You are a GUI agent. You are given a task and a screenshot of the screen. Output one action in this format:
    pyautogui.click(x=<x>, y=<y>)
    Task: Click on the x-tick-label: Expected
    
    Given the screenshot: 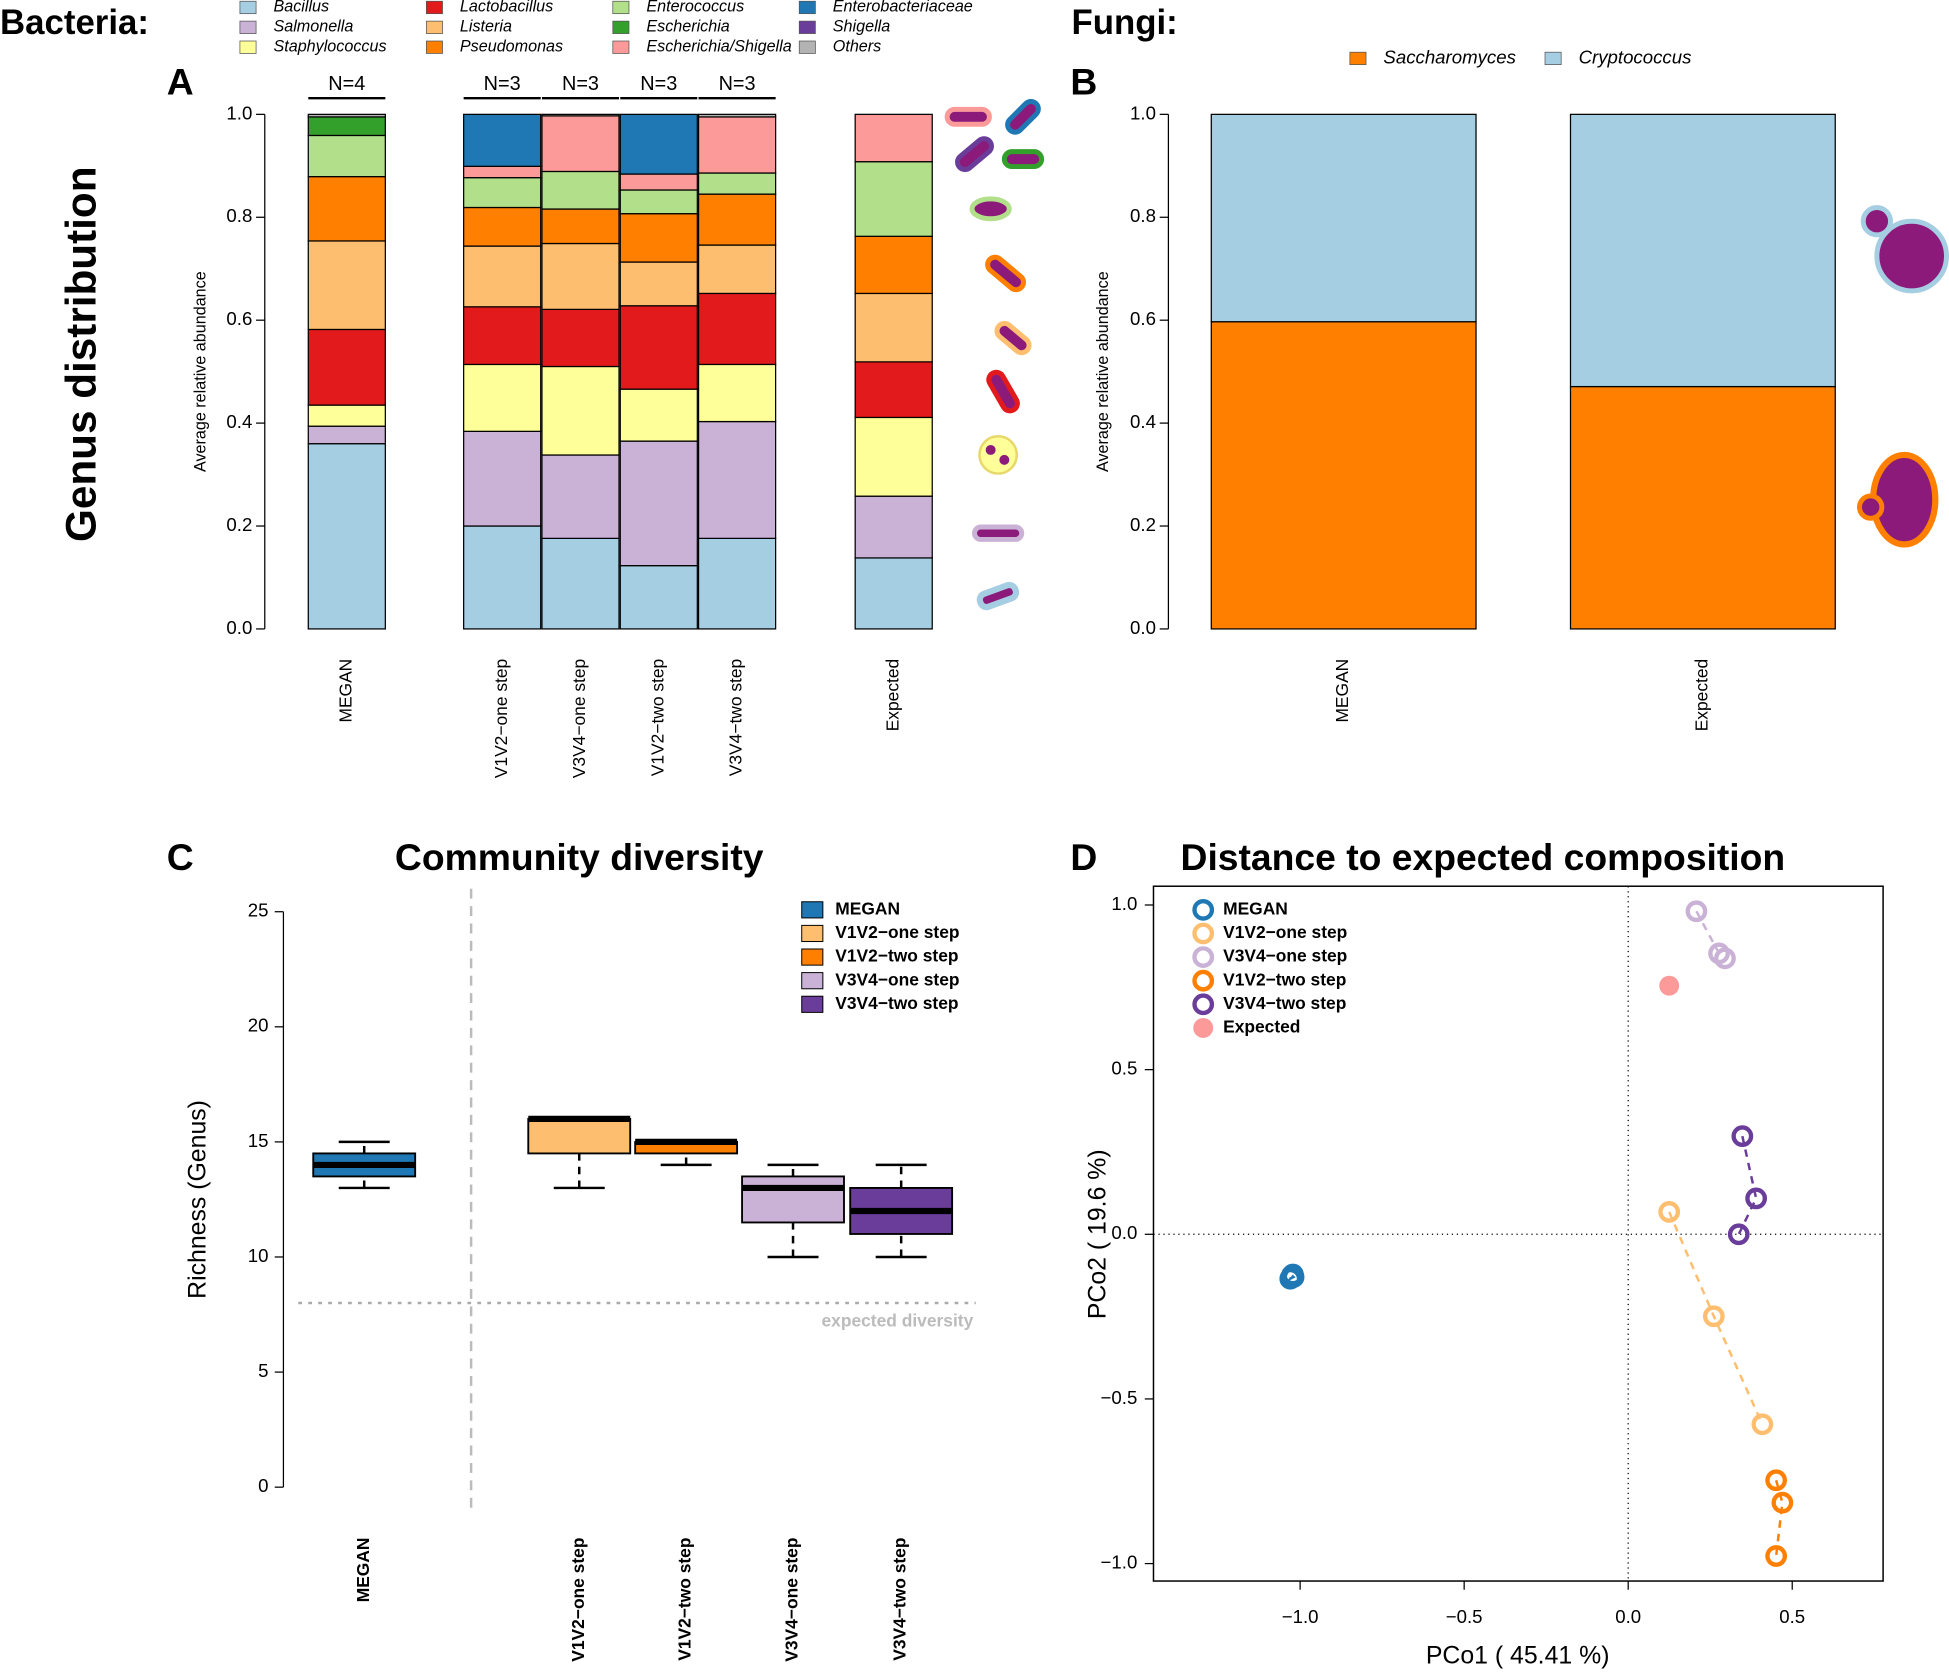 What is the action you would take?
    pyautogui.click(x=892, y=695)
    